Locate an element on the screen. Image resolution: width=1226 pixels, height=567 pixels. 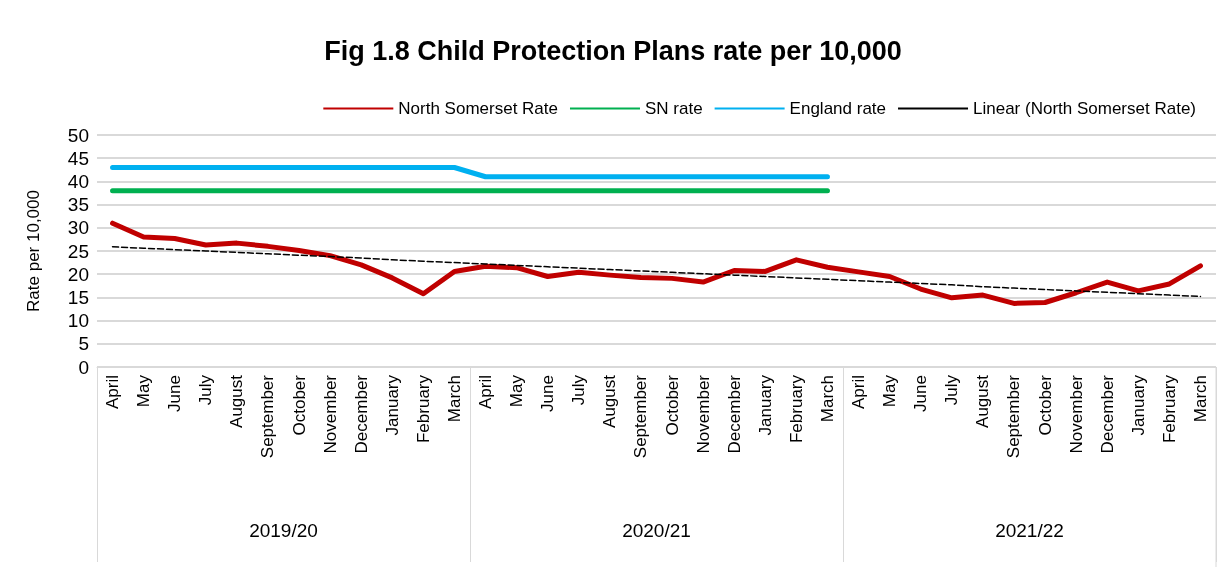
y-tick-label: 45 is located at coordinates (78, 158).